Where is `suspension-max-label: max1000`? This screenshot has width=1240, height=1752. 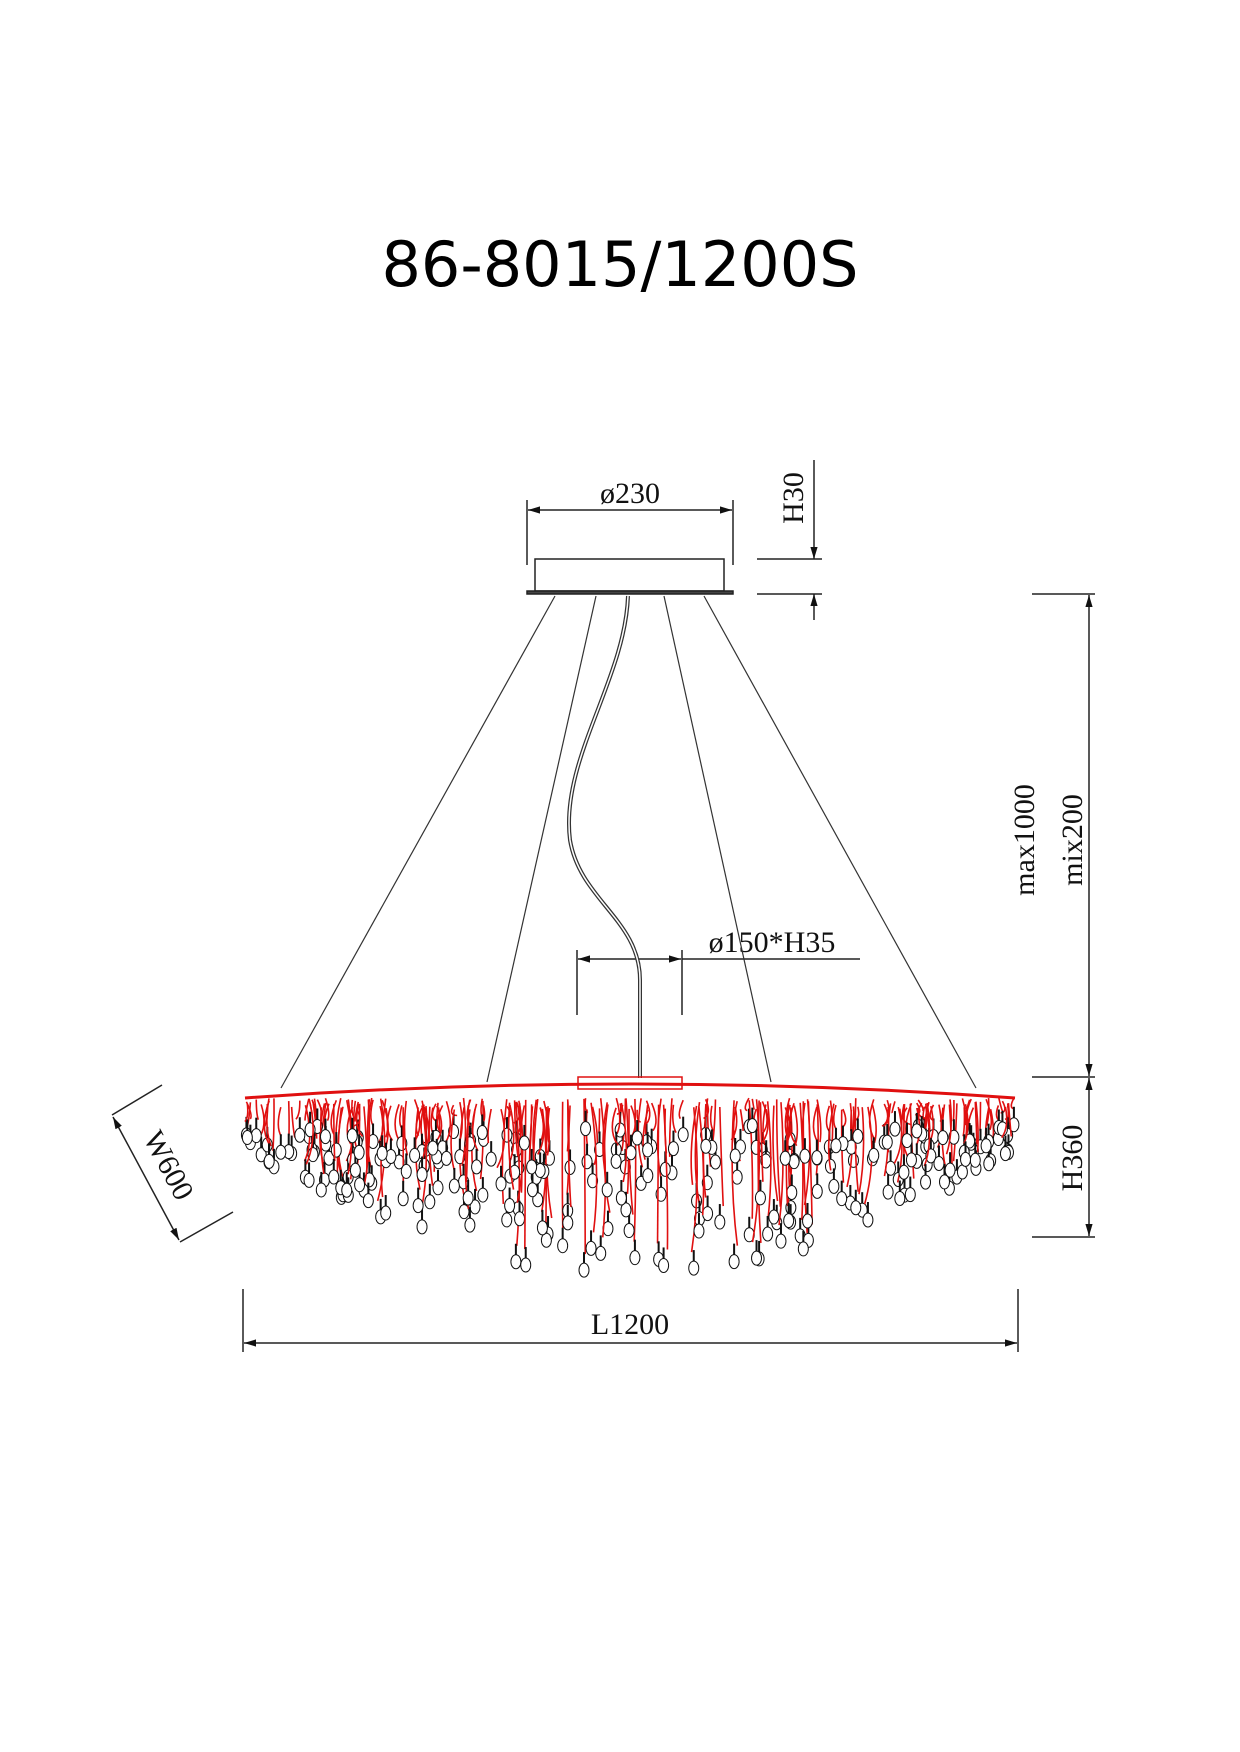 suspension-max-label: max1000 is located at coordinates (1024, 840).